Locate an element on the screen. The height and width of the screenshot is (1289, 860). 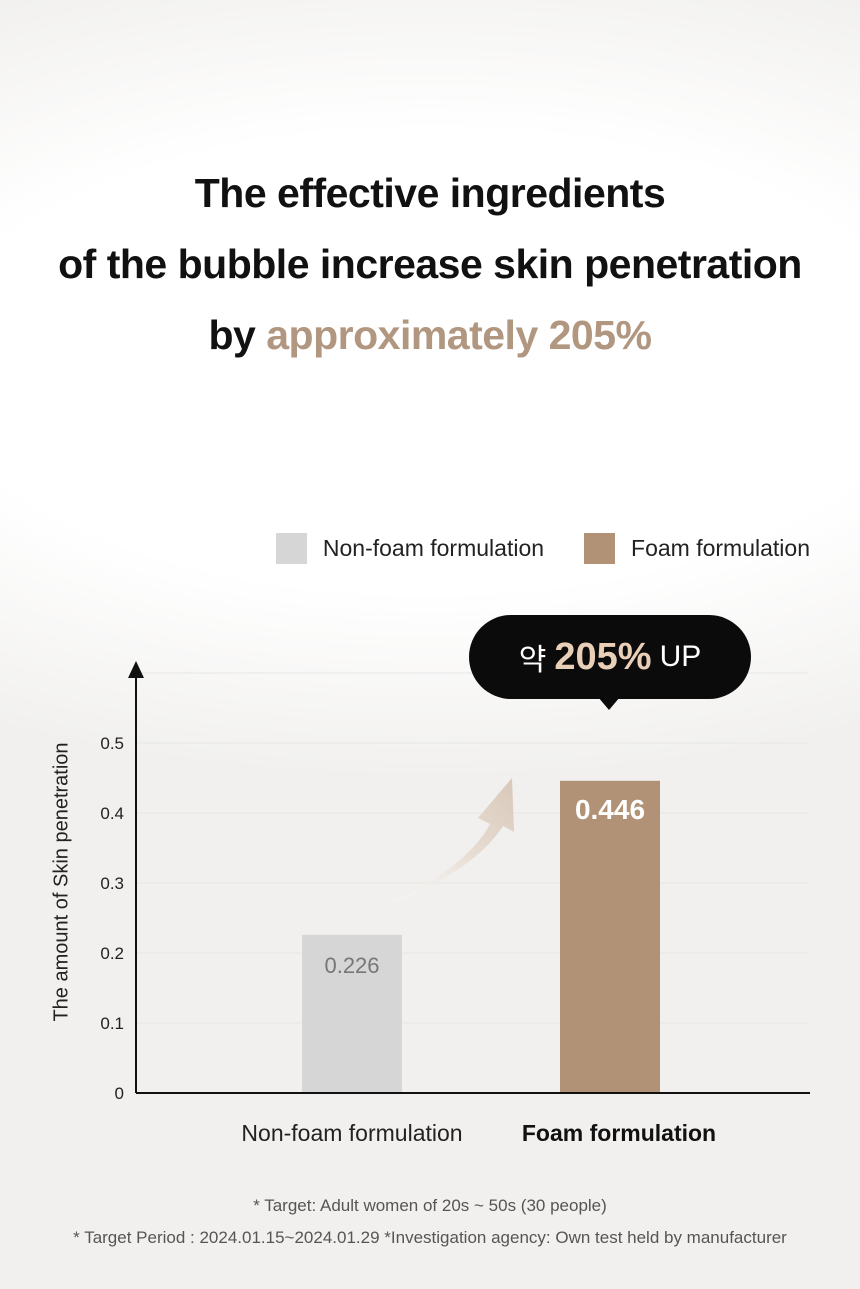
headline-prefix: by is located at coordinates (237, 335).